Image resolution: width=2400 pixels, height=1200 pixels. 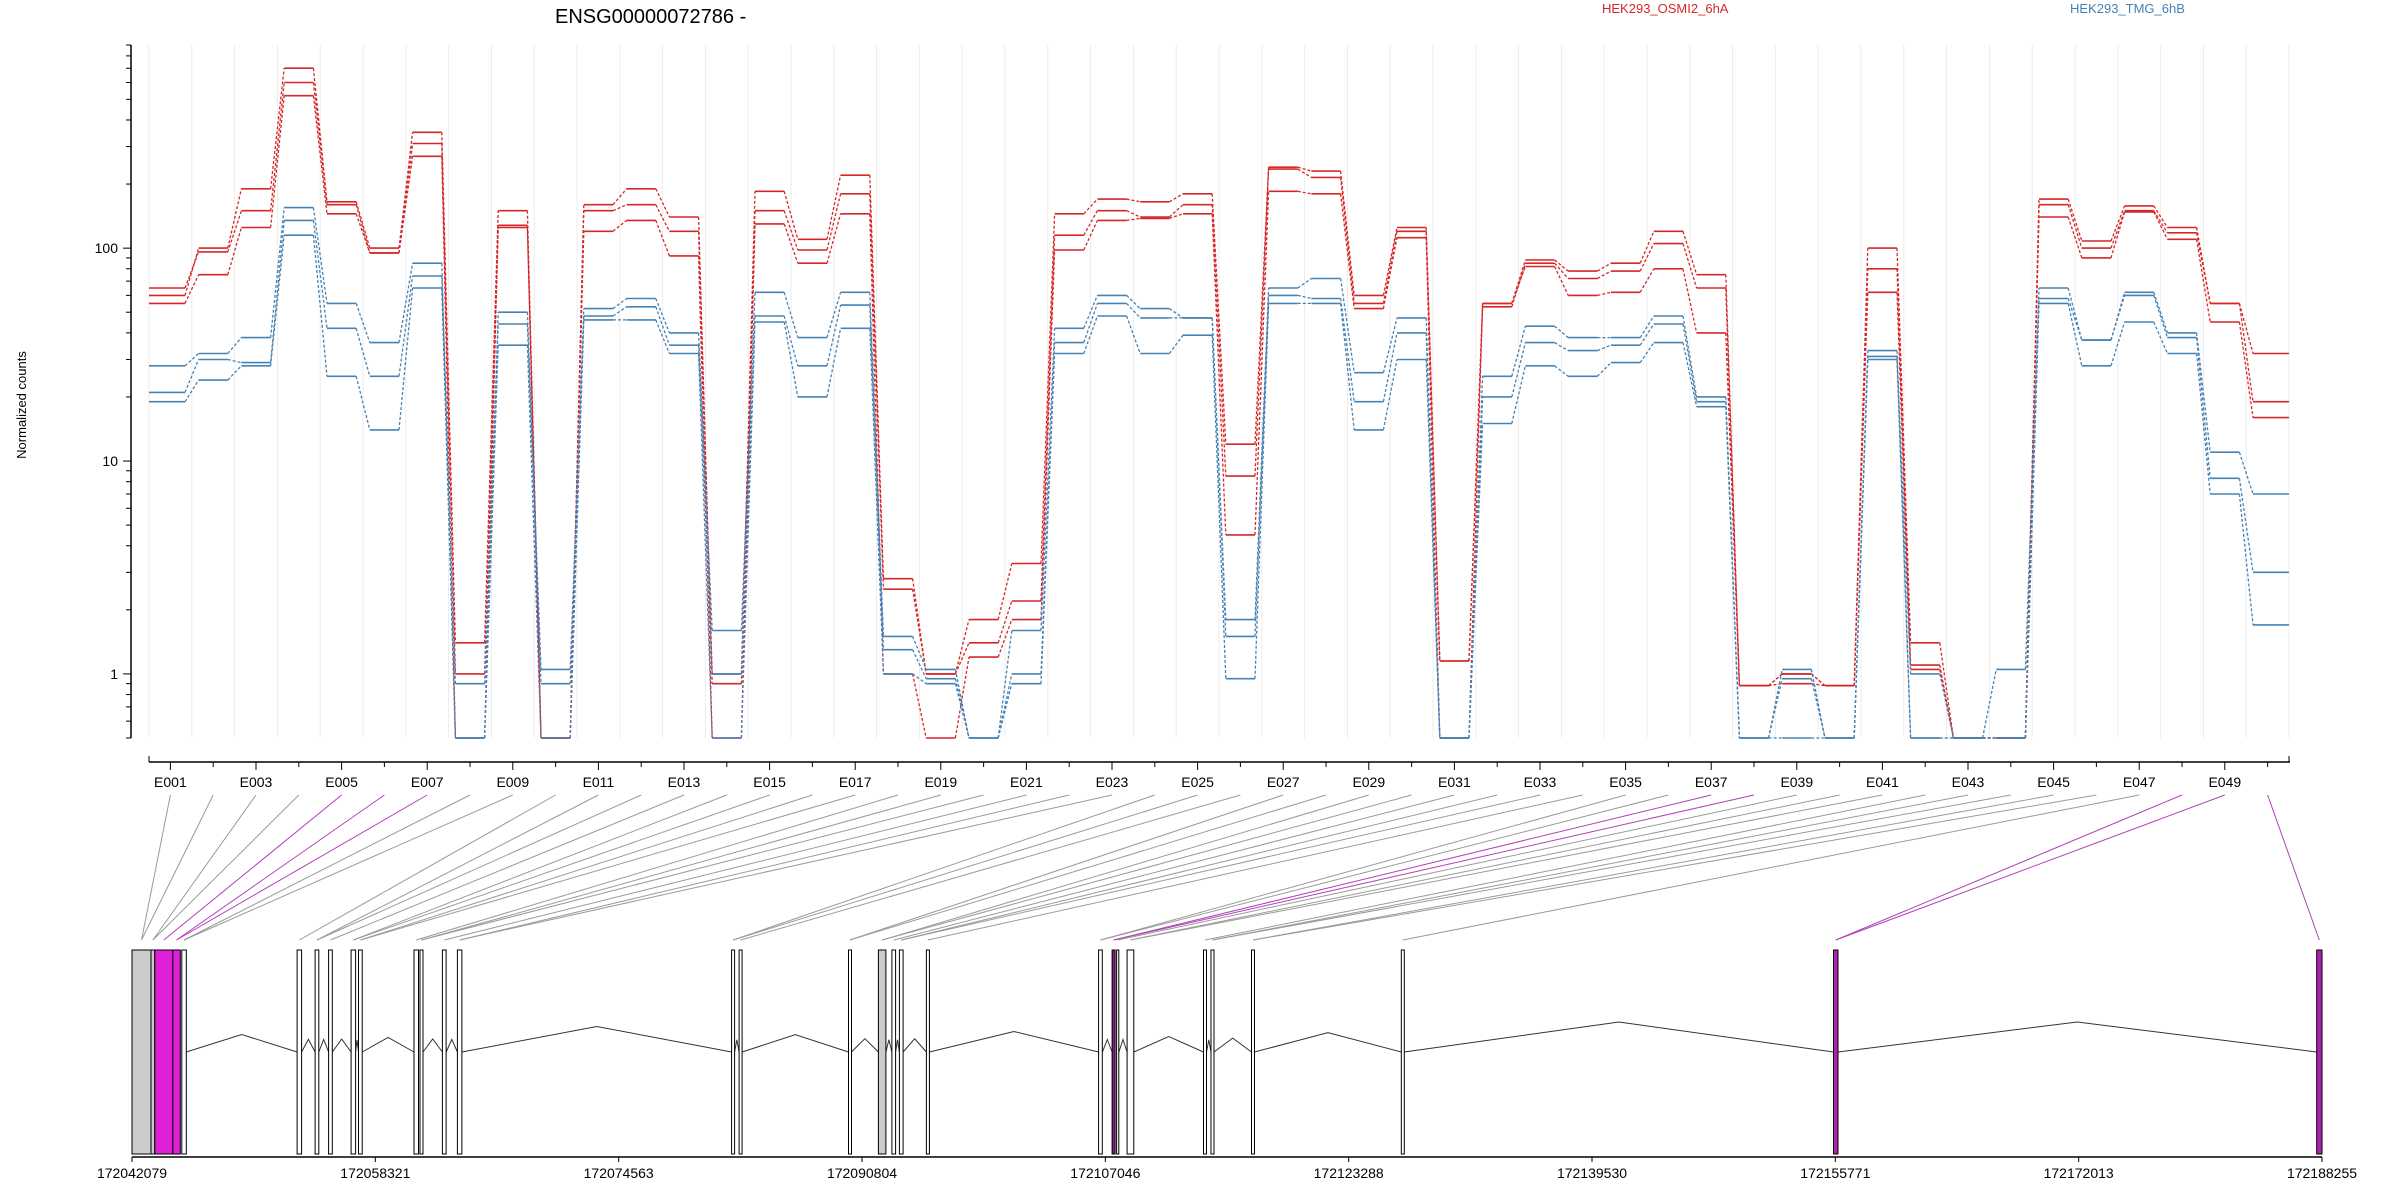 What do you see at coordinates (2224, 782) in the screenshot?
I see `x-tick-label: E049` at bounding box center [2224, 782].